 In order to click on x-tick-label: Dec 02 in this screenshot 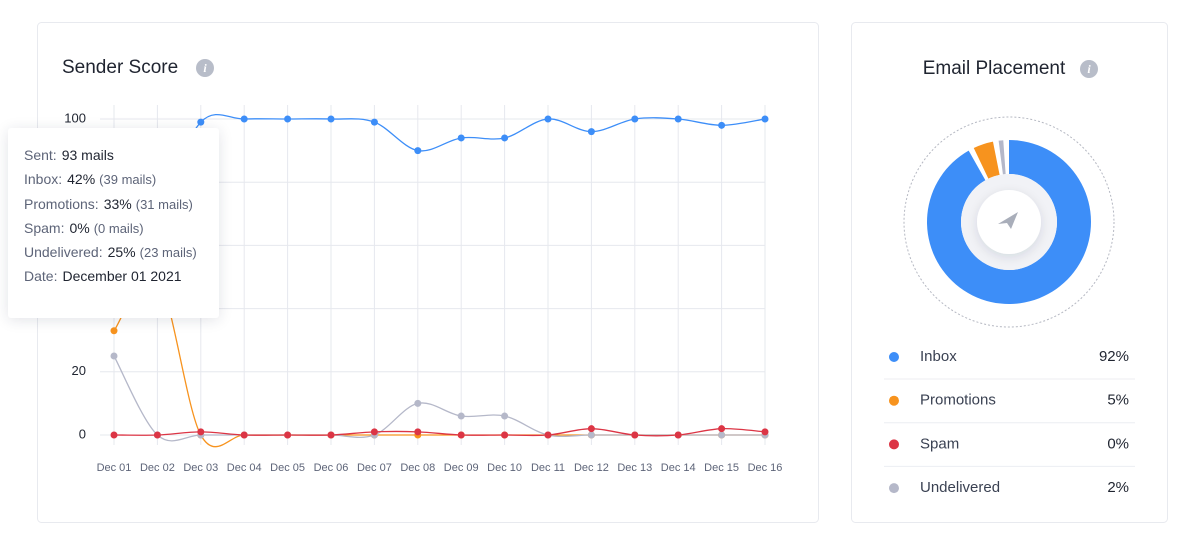, I will do `click(157, 468)`.